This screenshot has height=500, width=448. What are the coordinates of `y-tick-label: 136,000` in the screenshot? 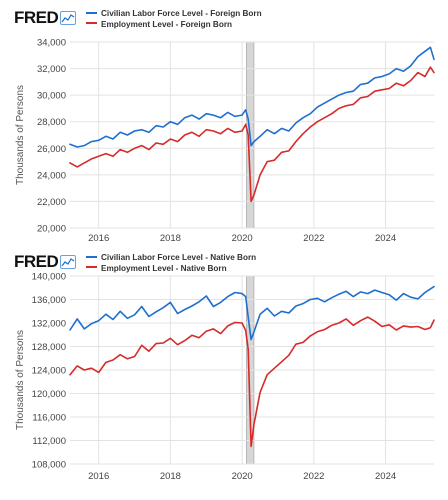 It's located at (49, 300).